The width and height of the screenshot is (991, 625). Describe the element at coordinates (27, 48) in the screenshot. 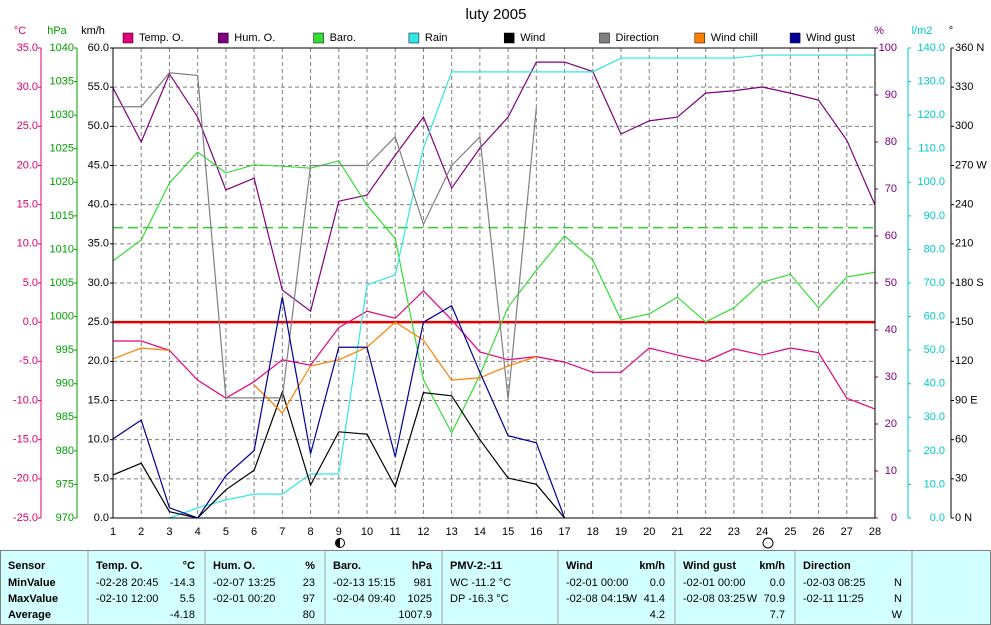

I see `y-tick-label: 35.0` at that location.